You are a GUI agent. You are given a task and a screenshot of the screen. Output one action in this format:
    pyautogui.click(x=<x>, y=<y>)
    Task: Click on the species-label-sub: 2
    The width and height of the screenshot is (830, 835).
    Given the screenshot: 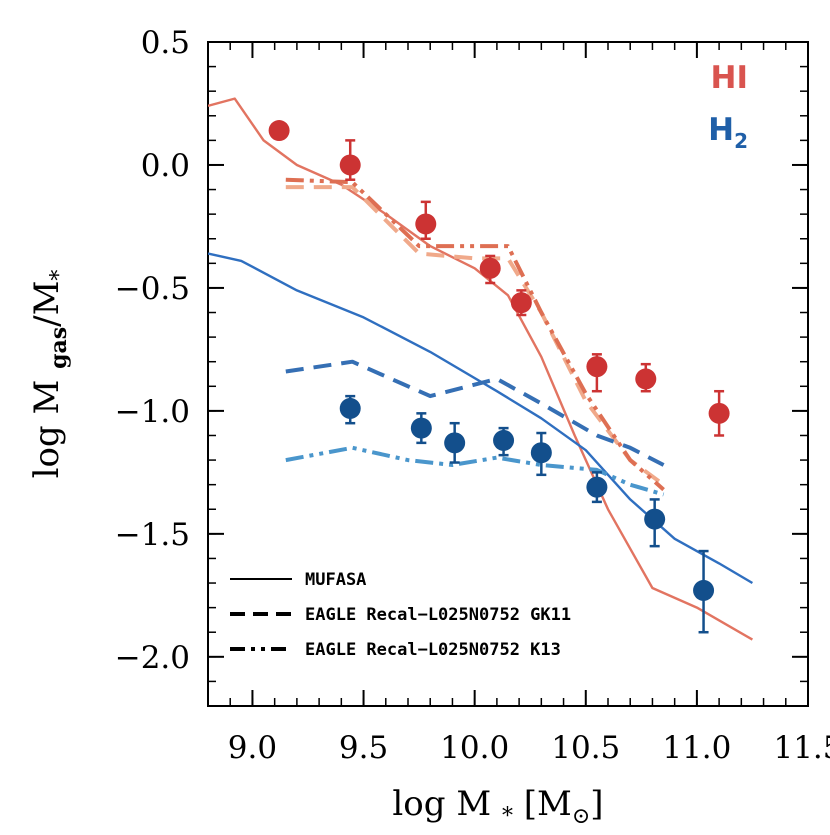 What is the action you would take?
    pyautogui.click(x=741, y=141)
    